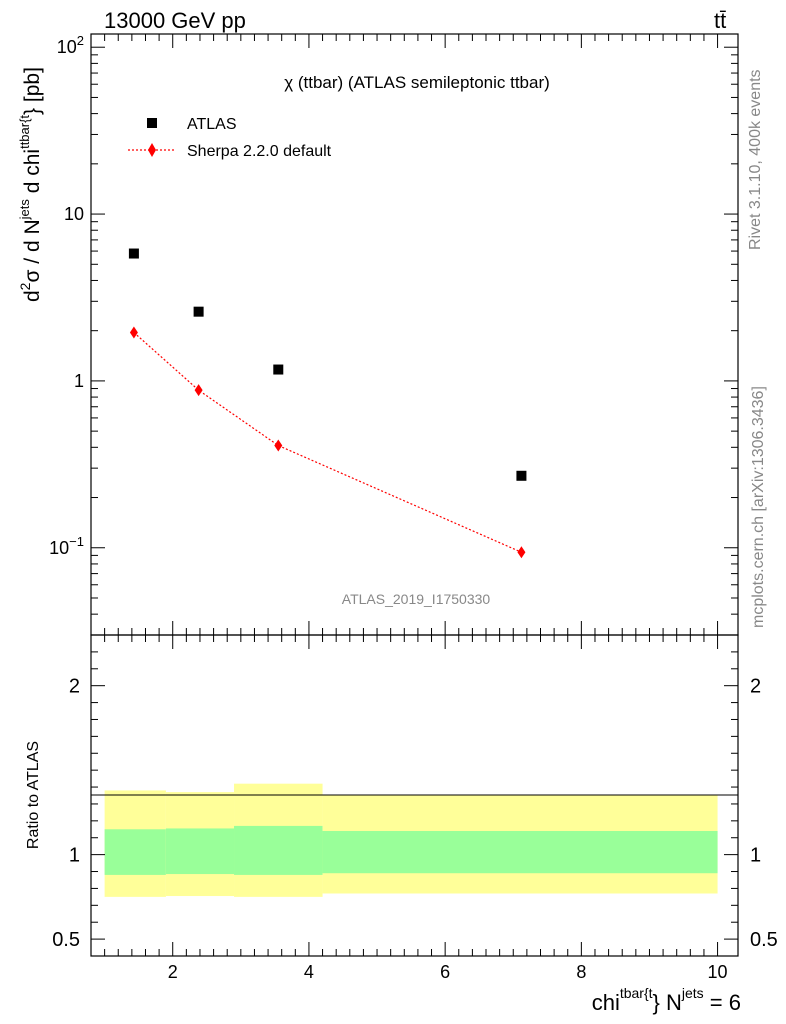  Describe the element at coordinates (417, 82) in the screenshot. I see `chart-title: χ (ttbar) (ATLAS semileptonic ttbar)` at that location.